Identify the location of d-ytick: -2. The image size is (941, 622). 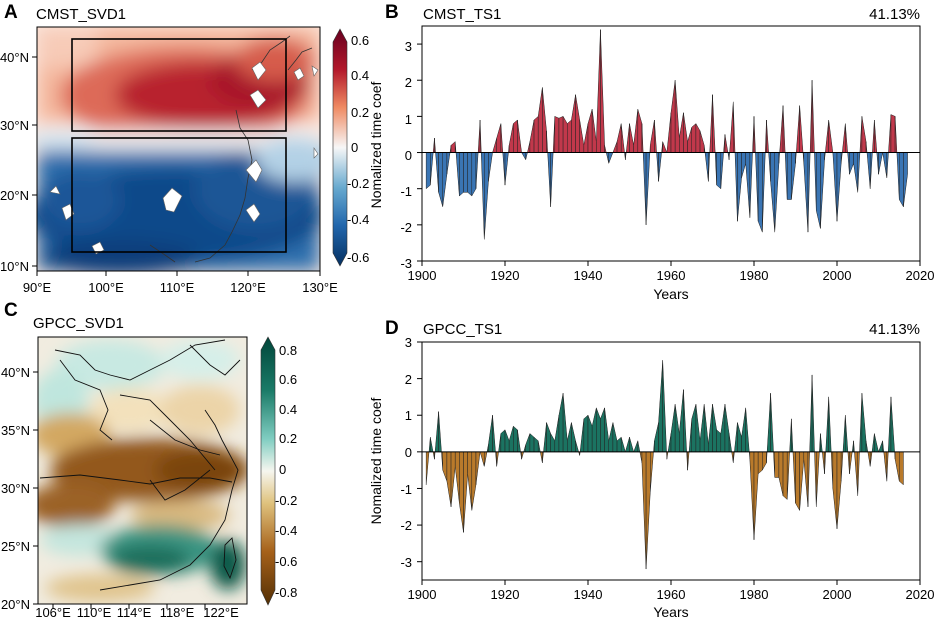
(406, 525).